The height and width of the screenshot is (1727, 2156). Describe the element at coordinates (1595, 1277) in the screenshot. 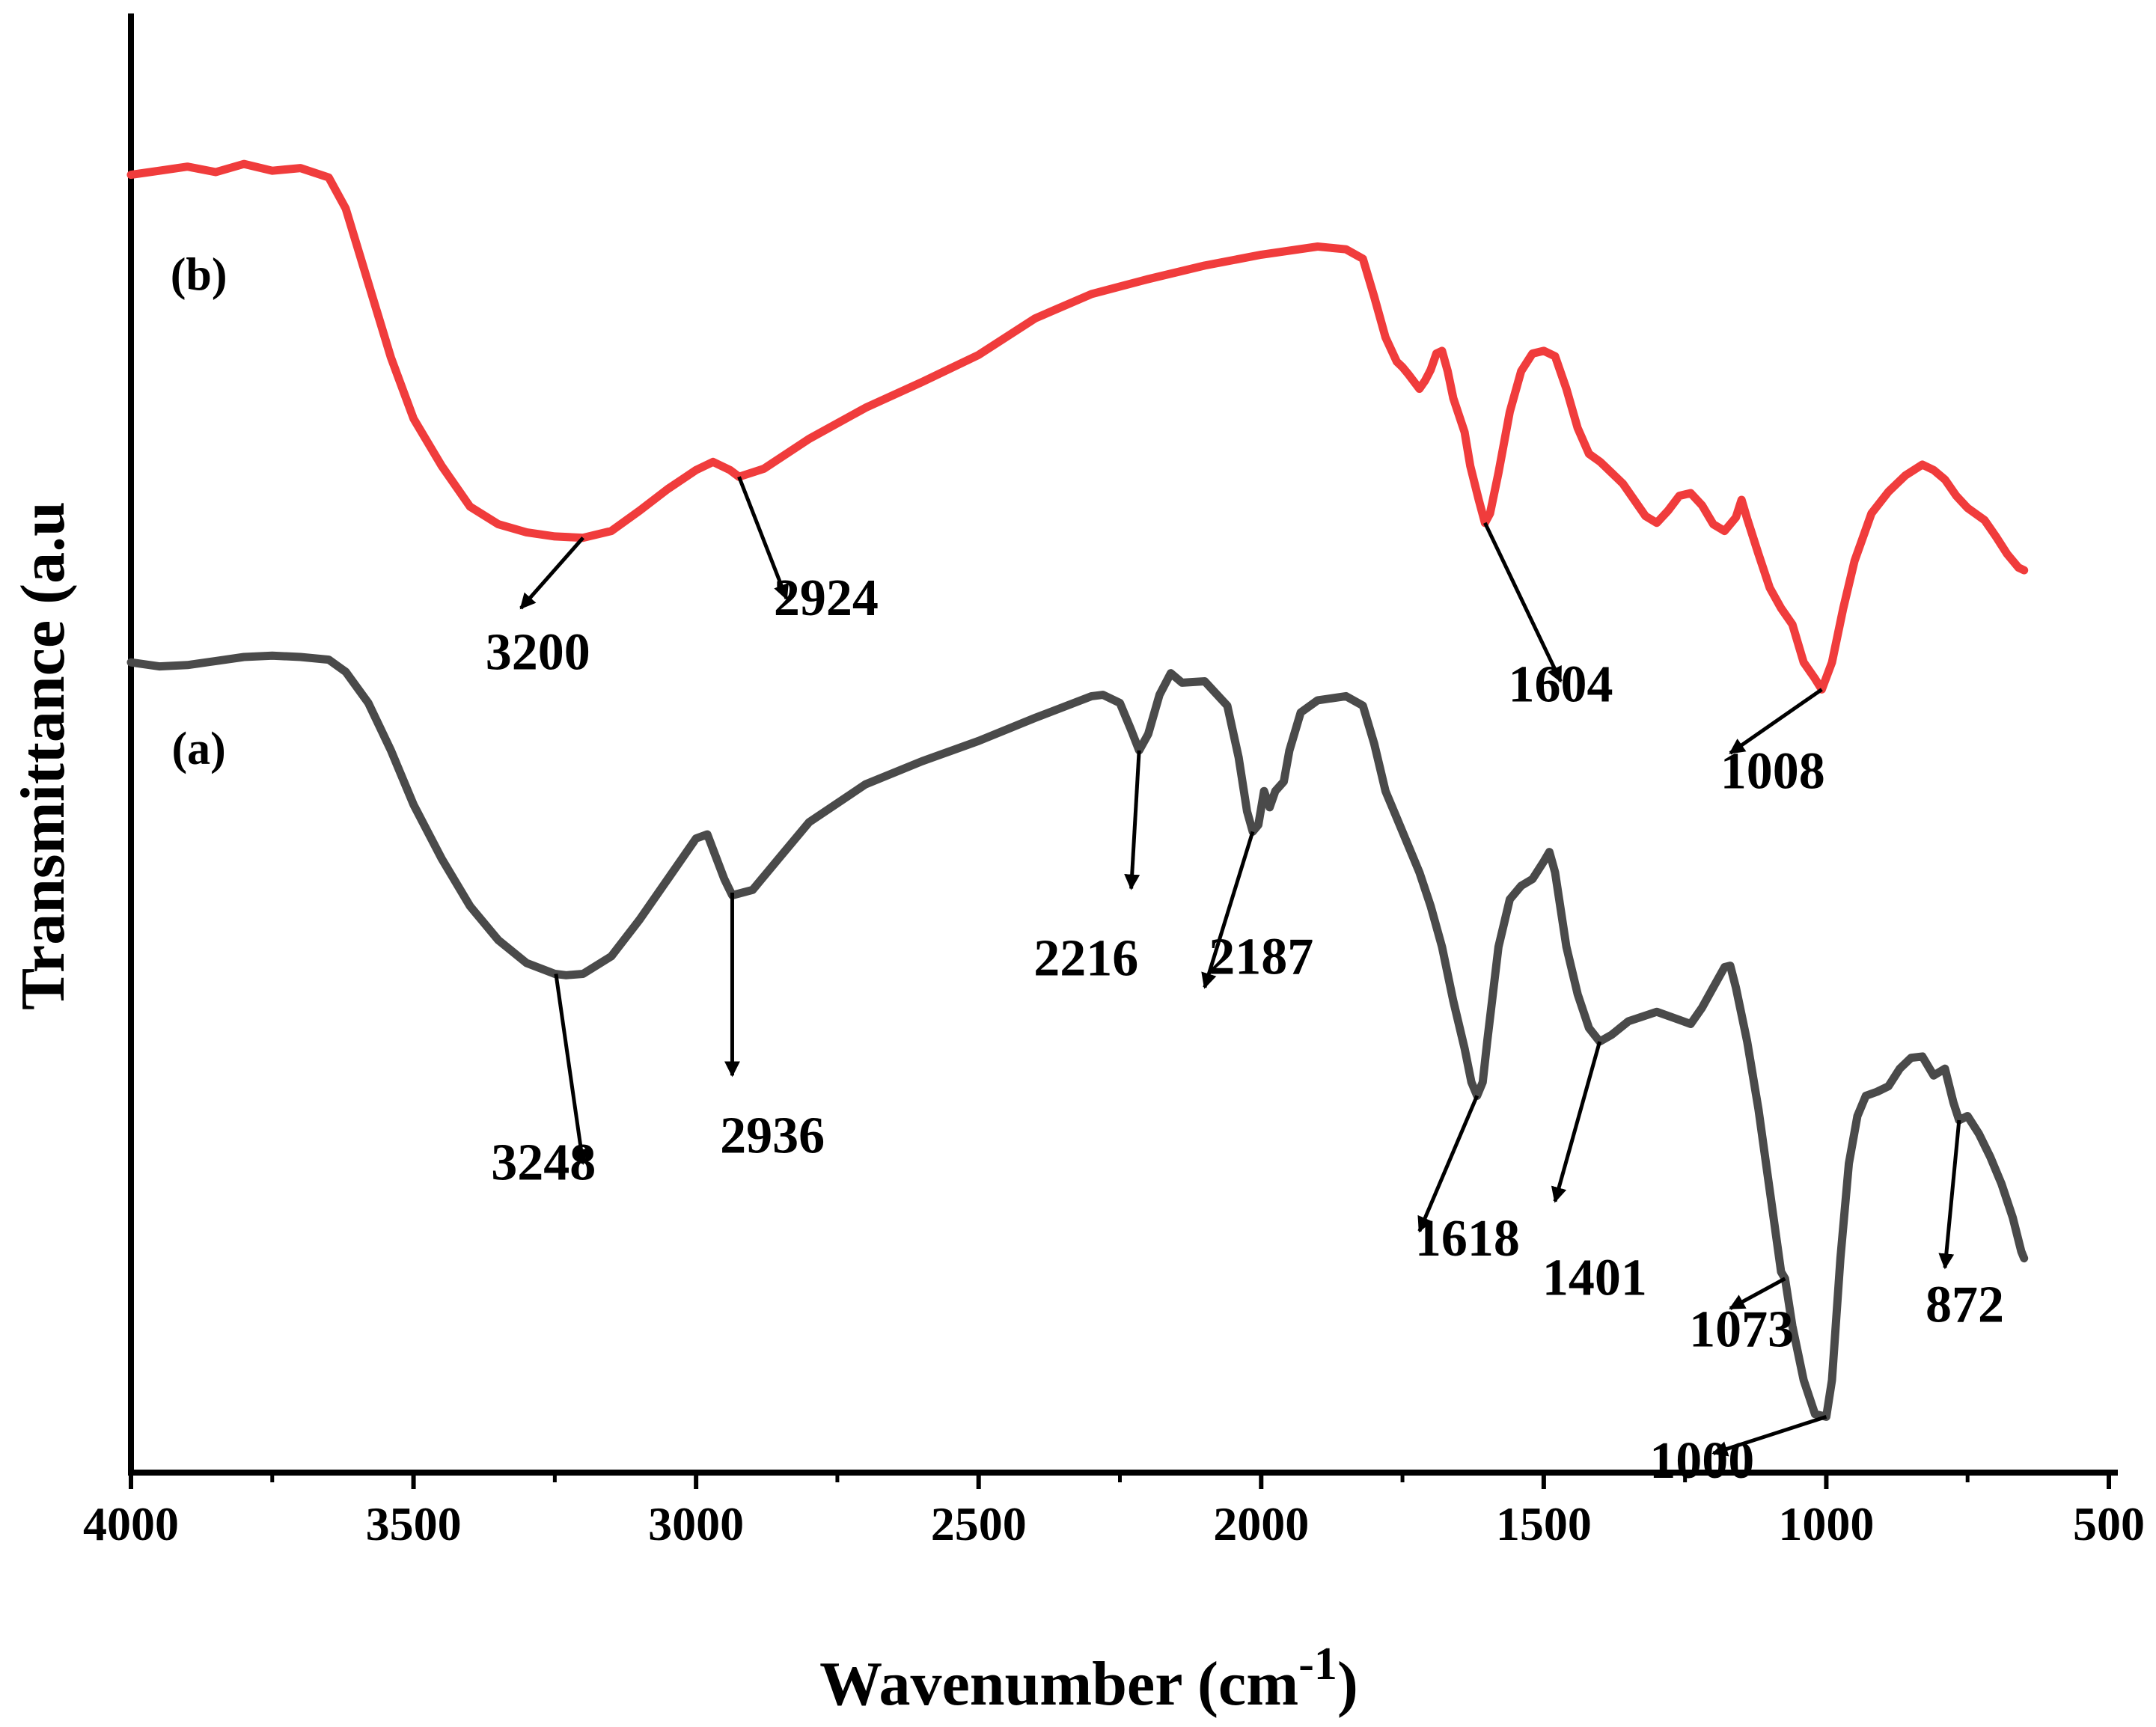

I see `peak-label-1401: 1401` at that location.